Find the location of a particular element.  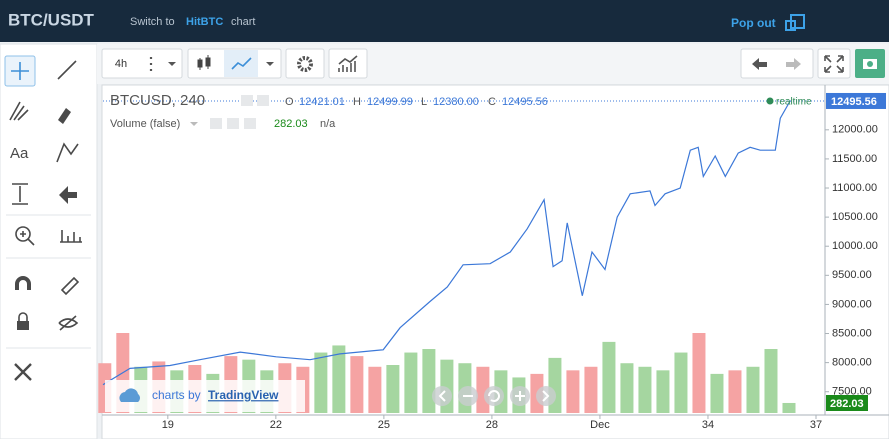

switch-text: Switch to is located at coordinates (152, 22).